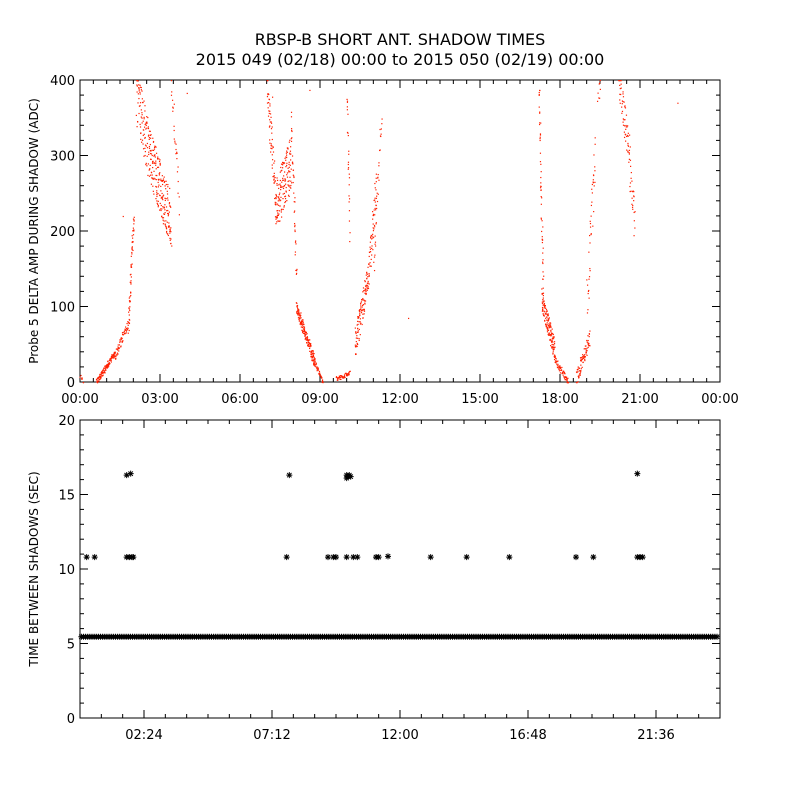 This screenshot has height=800, width=800. What do you see at coordinates (400, 39) in the screenshot?
I see `title-line-1: RBSP-B SHORT ANT. SHADOW TIMES` at bounding box center [400, 39].